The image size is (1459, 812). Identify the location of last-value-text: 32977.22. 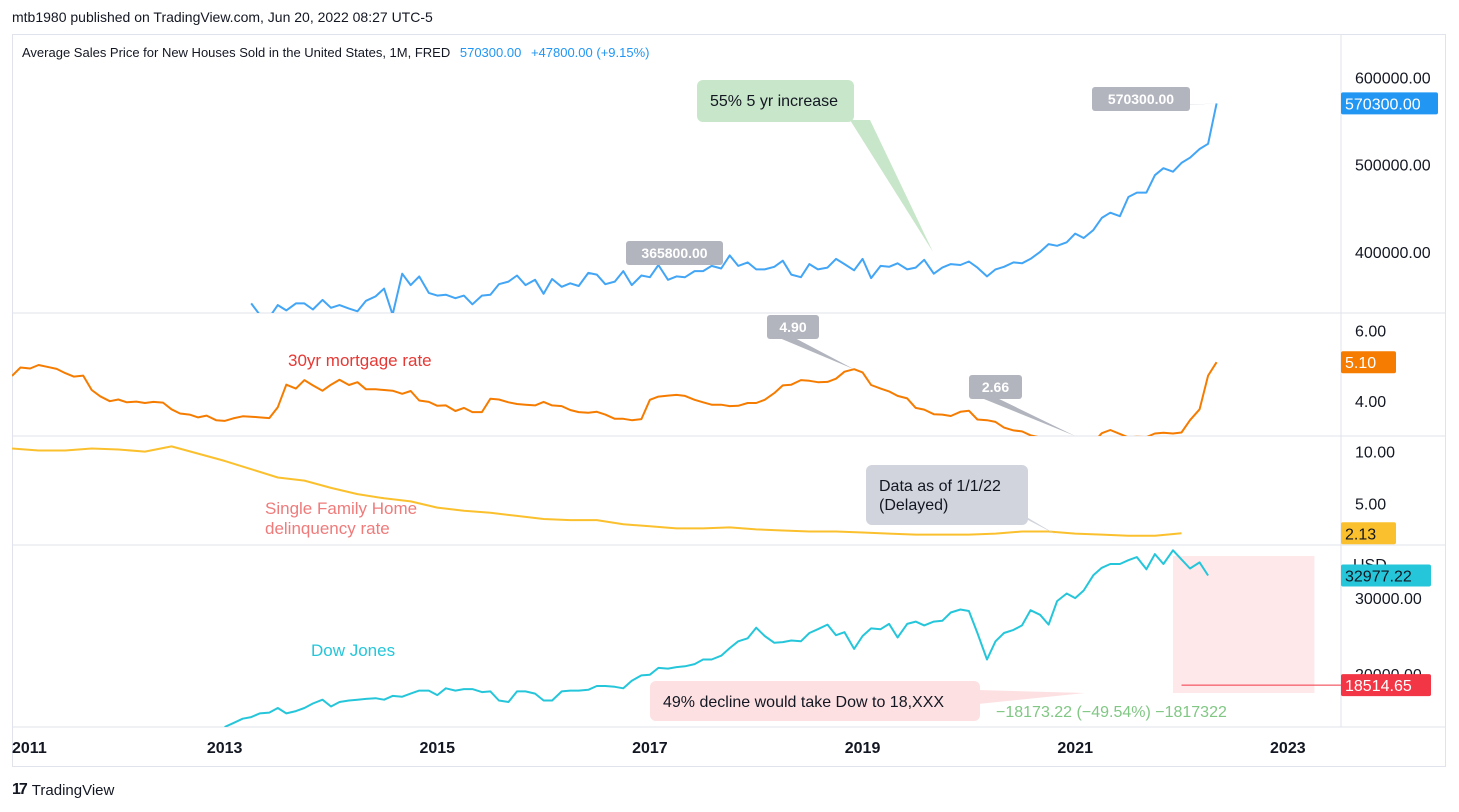
(1378, 577).